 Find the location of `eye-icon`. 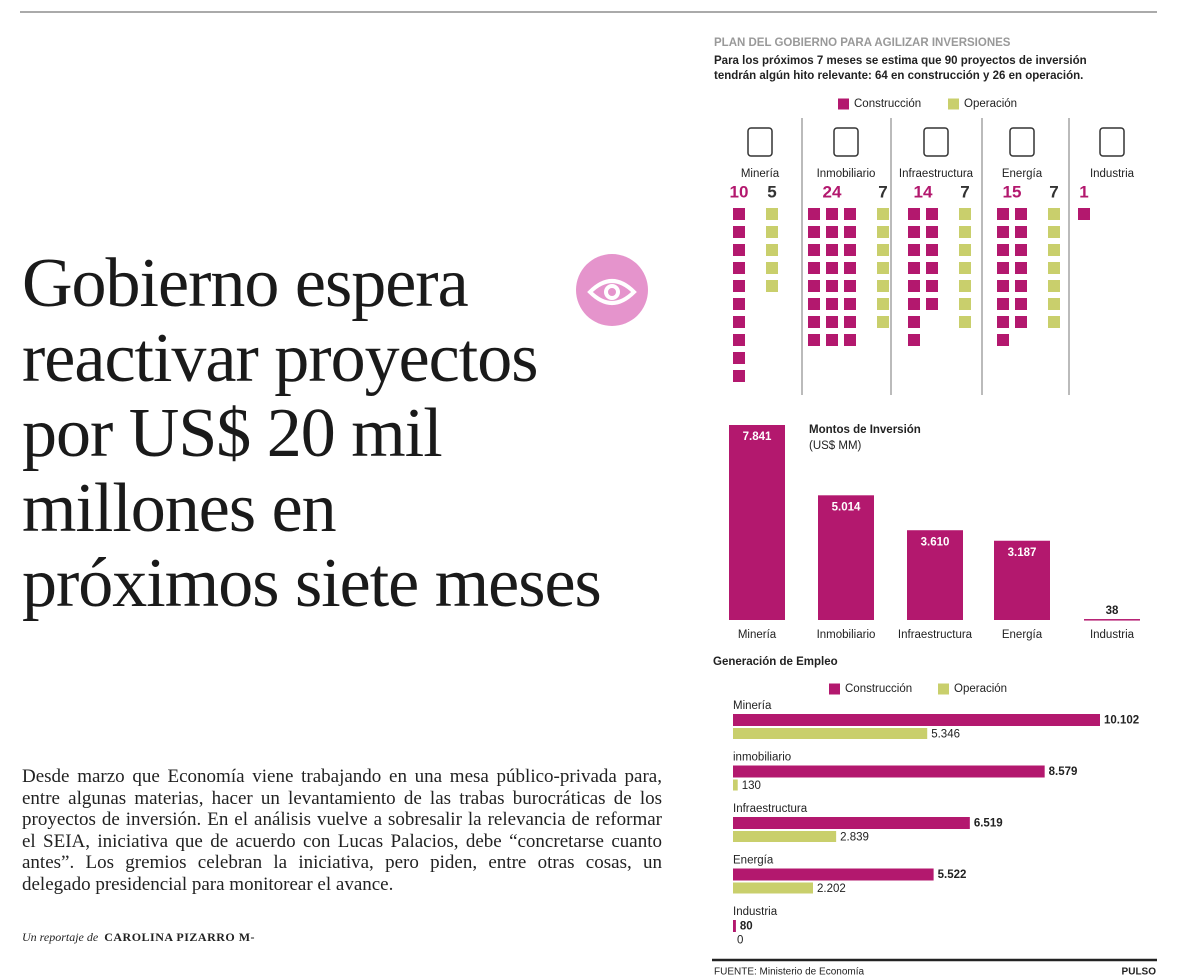

eye-icon is located at coordinates (612, 290).